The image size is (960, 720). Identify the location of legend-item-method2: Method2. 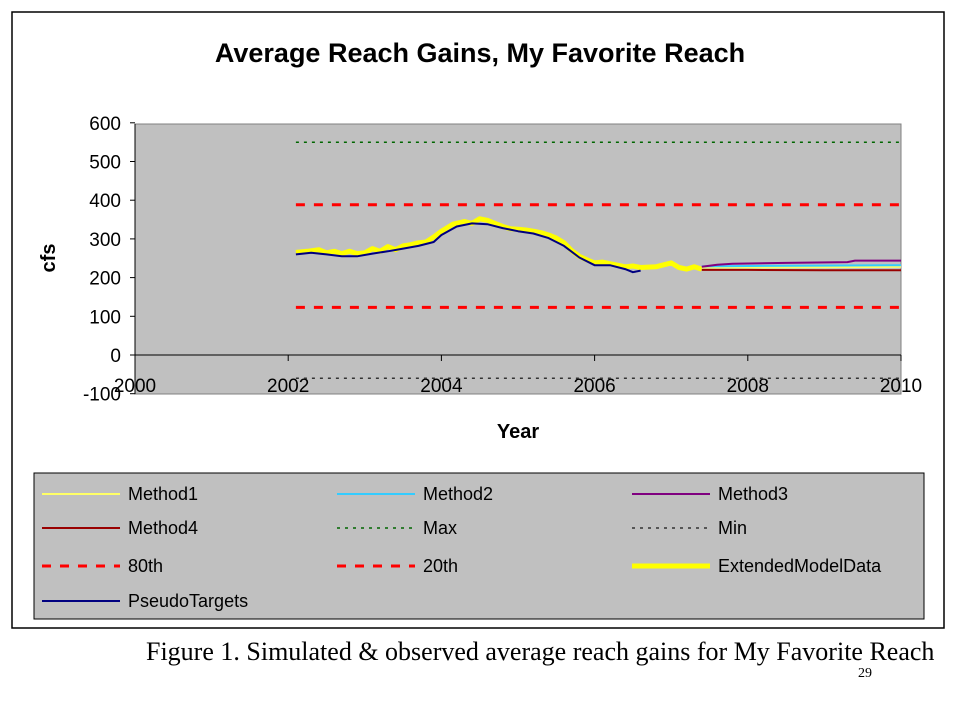
(415, 494).